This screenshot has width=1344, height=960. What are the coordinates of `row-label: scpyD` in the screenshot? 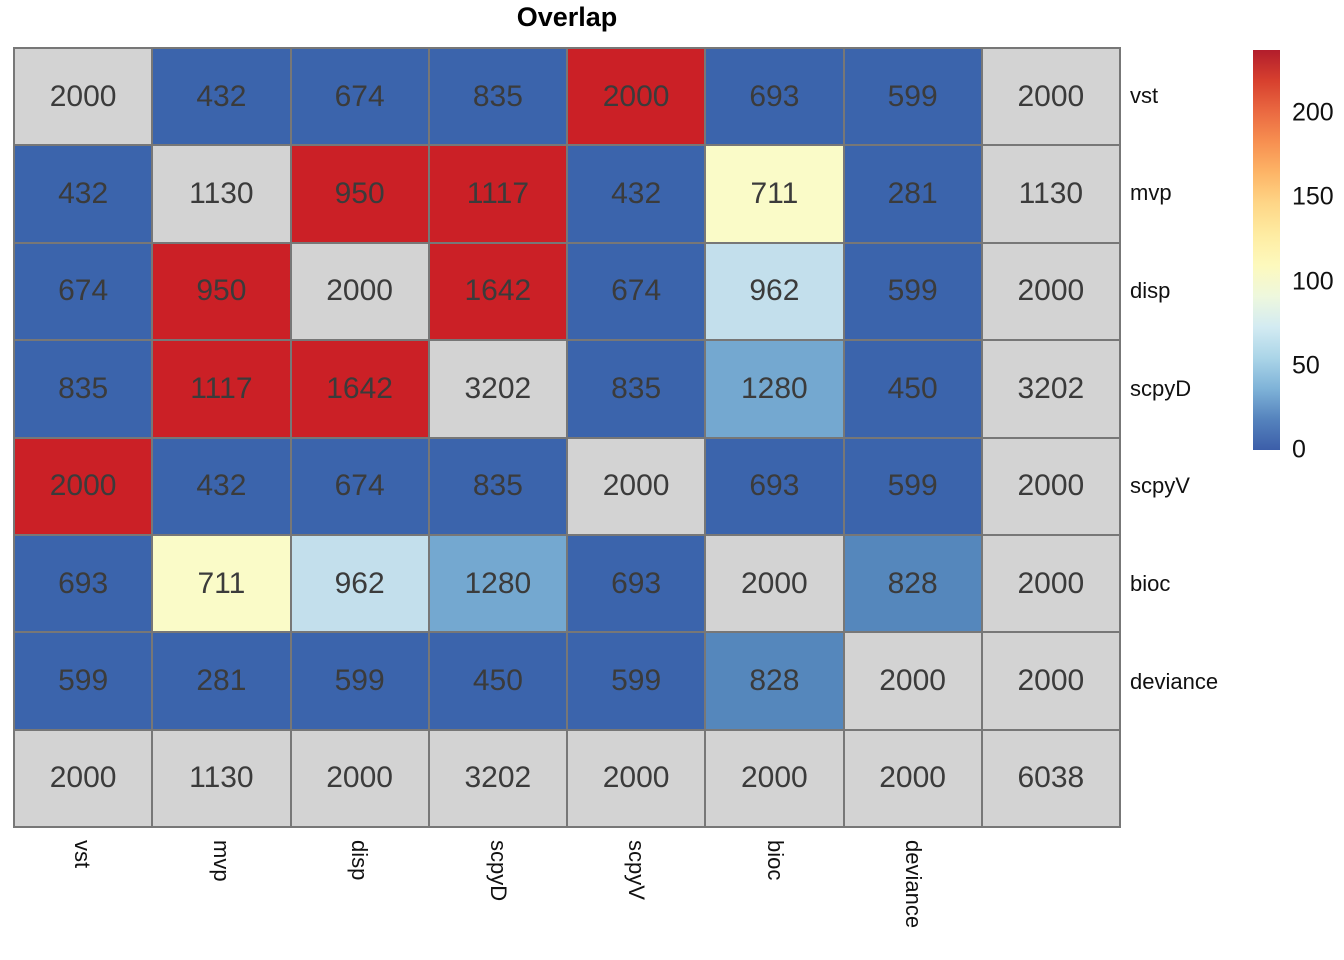 It's located at (1161, 388).